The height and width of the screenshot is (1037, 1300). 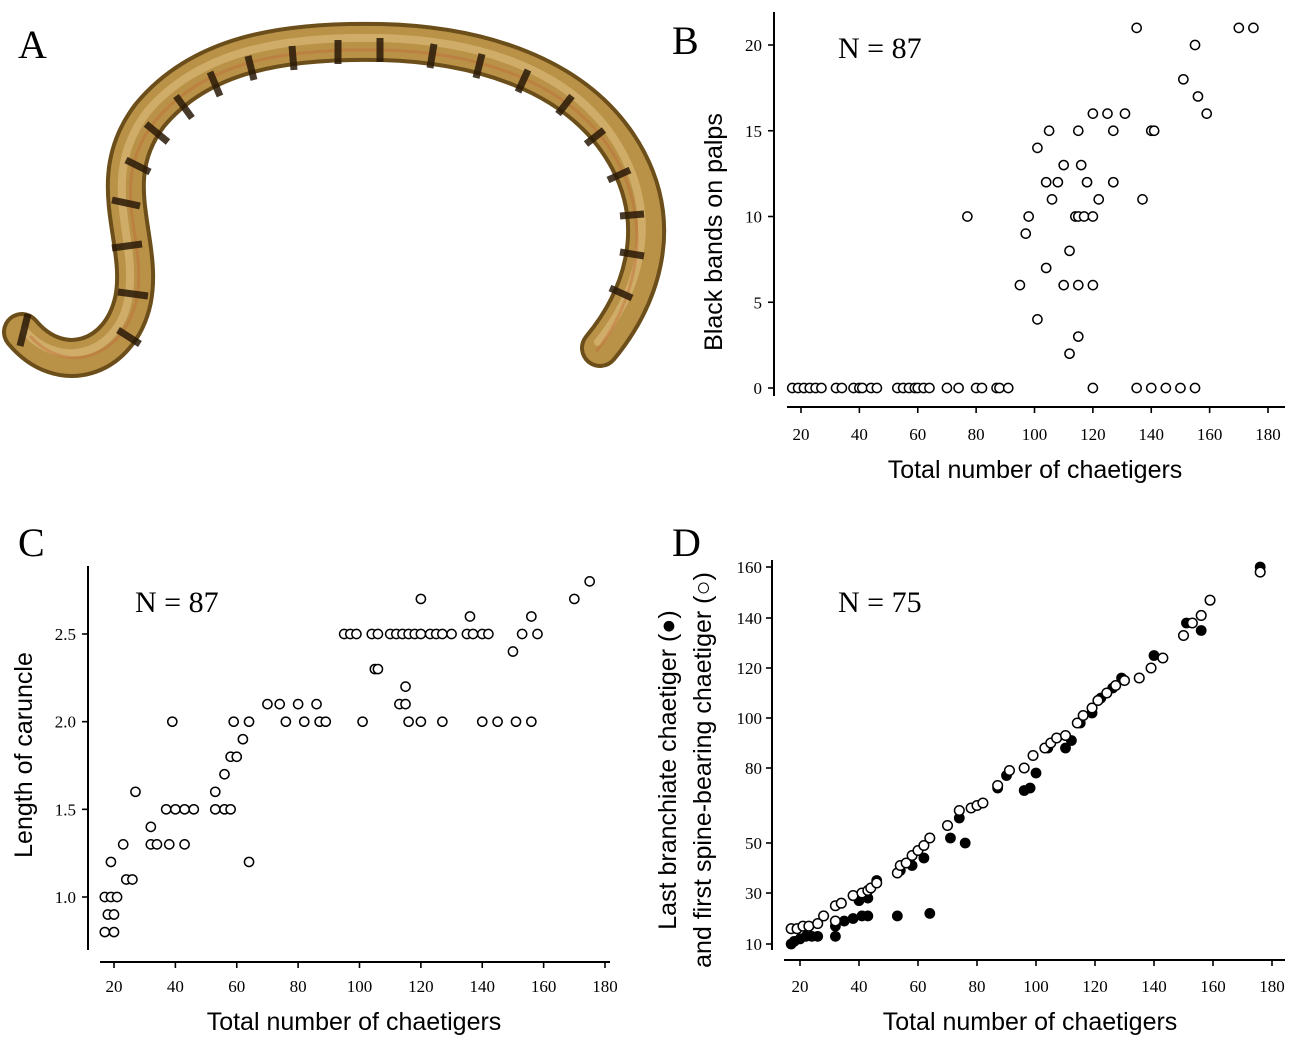 What do you see at coordinates (1025, 755) in the screenshot?
I see `panel-d-data-points` at bounding box center [1025, 755].